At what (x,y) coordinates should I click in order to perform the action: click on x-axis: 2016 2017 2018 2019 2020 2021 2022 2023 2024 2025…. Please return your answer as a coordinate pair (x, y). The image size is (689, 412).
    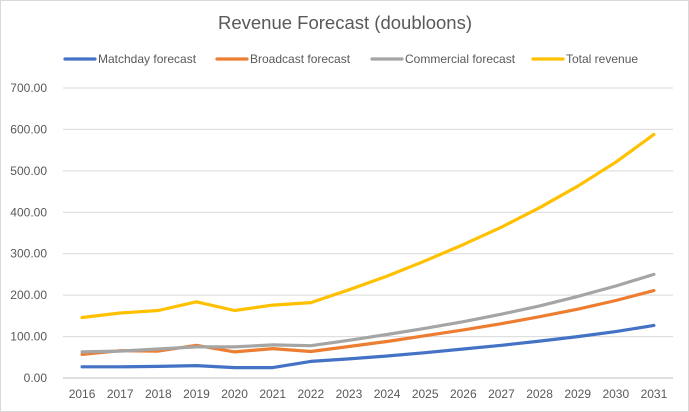
    Looking at the image, I should click on (368, 389).